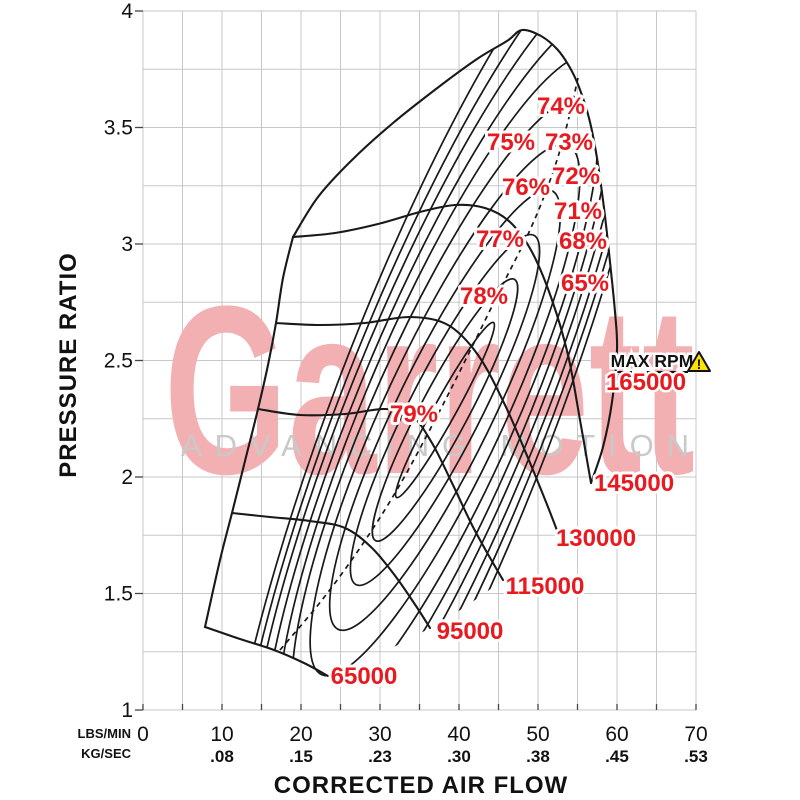 The width and height of the screenshot is (800, 800). Describe the element at coordinates (537, 734) in the screenshot. I see `x-tick-label: 50` at that location.